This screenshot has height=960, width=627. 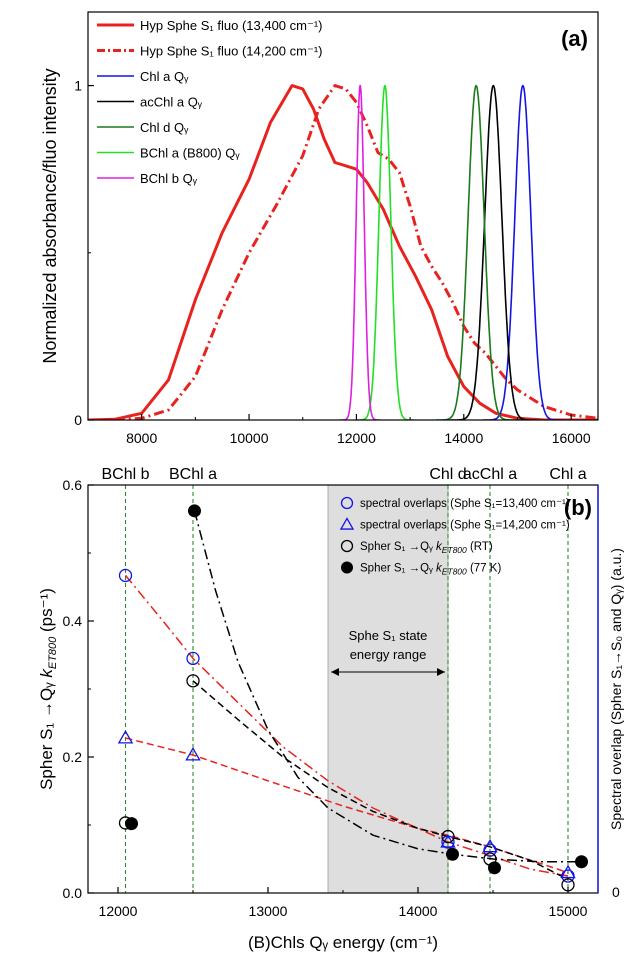 I want to click on y-tick-label-0: 0, so click(x=78, y=420).